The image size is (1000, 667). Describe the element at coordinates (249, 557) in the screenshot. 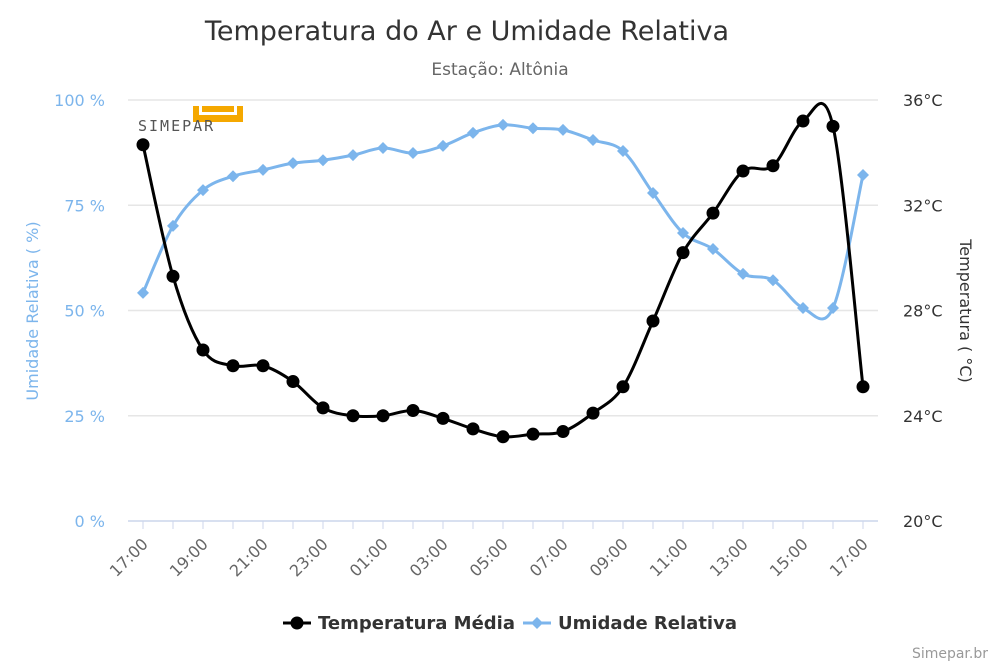

I see `x-tick-label: 21:00` at that location.